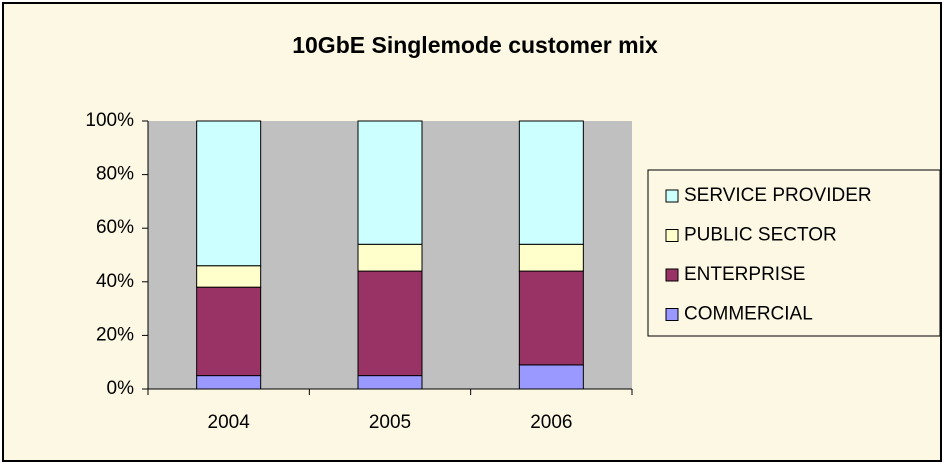  I want to click on y-tick-label: 60%, so click(115, 227).